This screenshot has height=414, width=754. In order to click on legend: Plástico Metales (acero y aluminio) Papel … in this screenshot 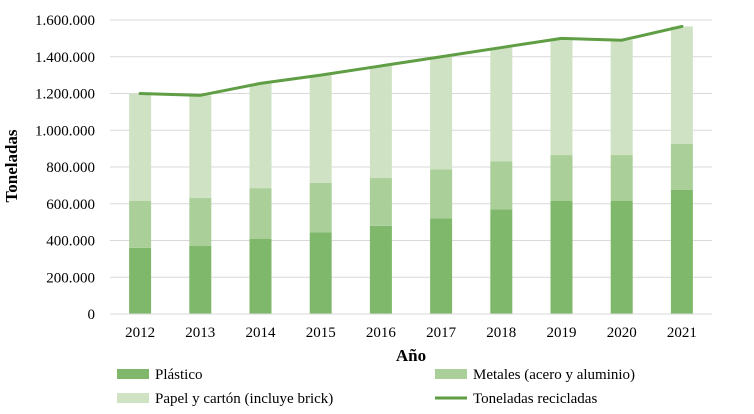, I will do `click(376, 387)`.